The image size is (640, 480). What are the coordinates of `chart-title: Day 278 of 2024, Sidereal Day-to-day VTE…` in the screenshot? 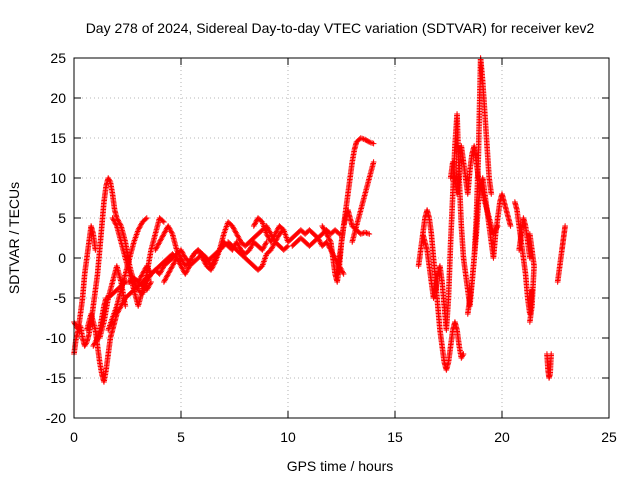 It's located at (340, 28).